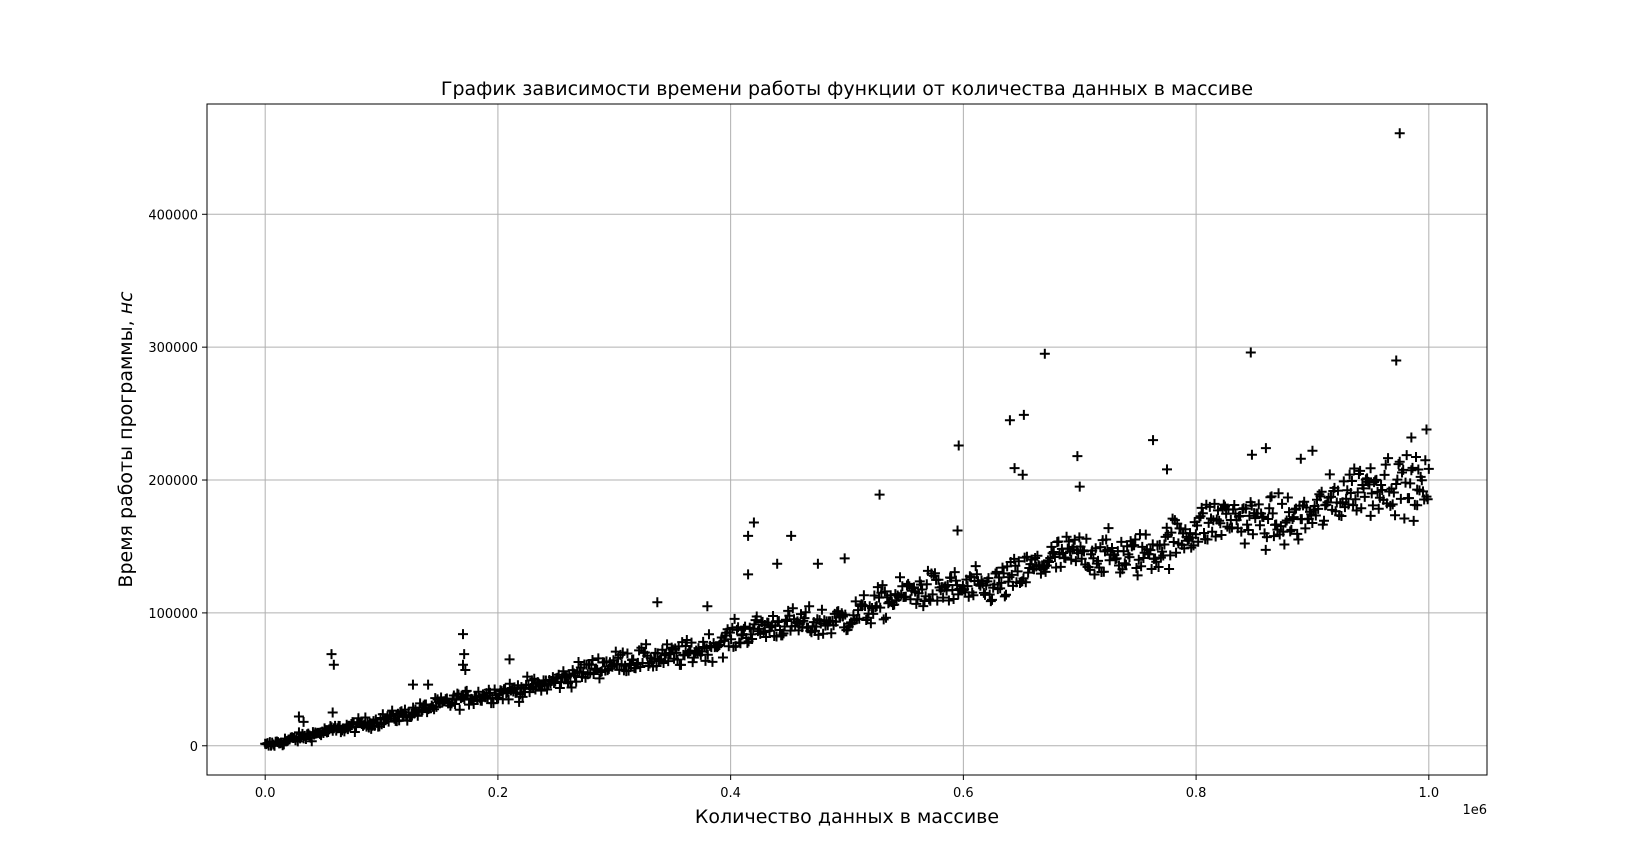  What do you see at coordinates (126, 450) in the screenshot?
I see `y-axis-label-main: Время работы программы,` at bounding box center [126, 450].